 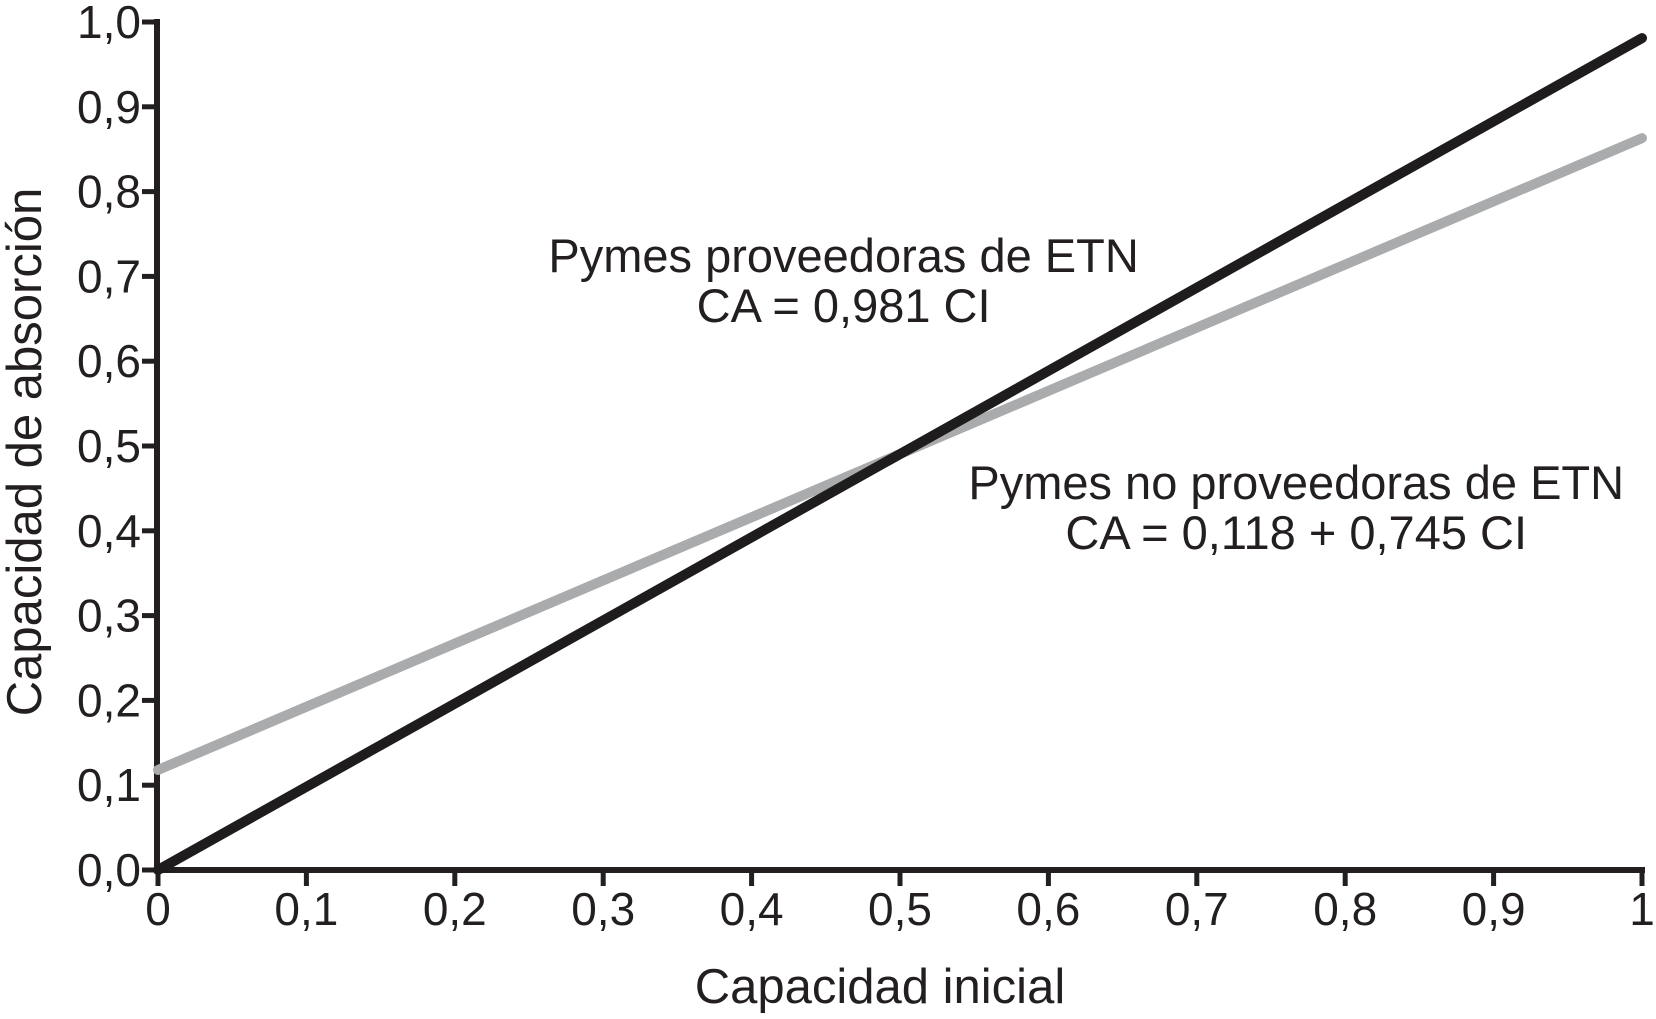 What do you see at coordinates (1494, 909) in the screenshot?
I see `x-tick-label: 0,9` at bounding box center [1494, 909].